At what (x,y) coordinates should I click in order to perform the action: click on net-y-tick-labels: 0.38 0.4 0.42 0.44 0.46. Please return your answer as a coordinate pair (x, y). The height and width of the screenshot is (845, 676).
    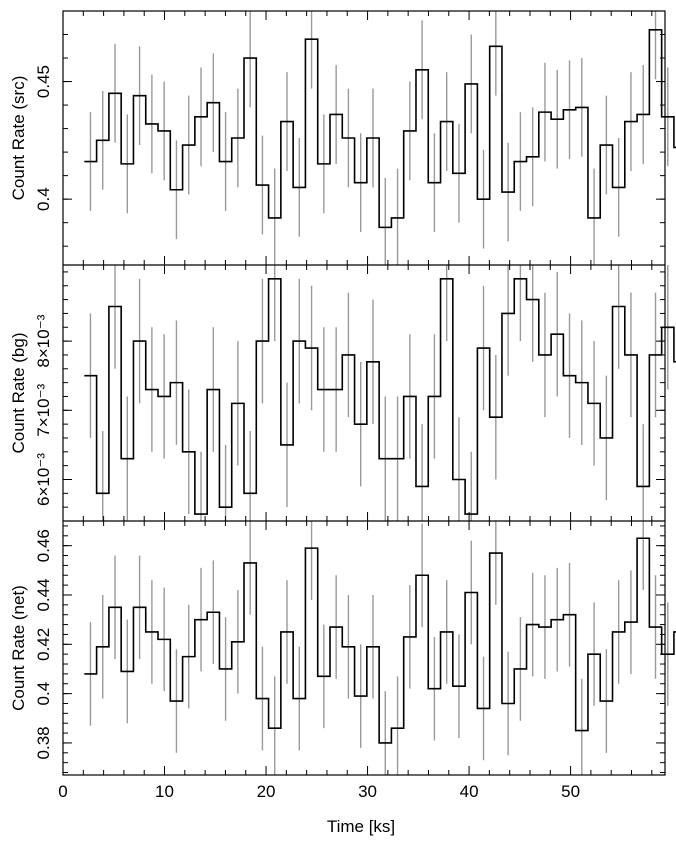
    Looking at the image, I should click on (43, 644).